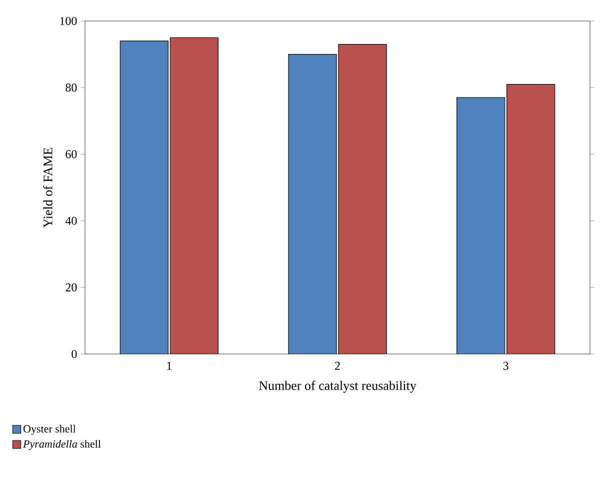 The height and width of the screenshot is (491, 605). I want to click on legend-label: Pyramidella shell, so click(61, 445).